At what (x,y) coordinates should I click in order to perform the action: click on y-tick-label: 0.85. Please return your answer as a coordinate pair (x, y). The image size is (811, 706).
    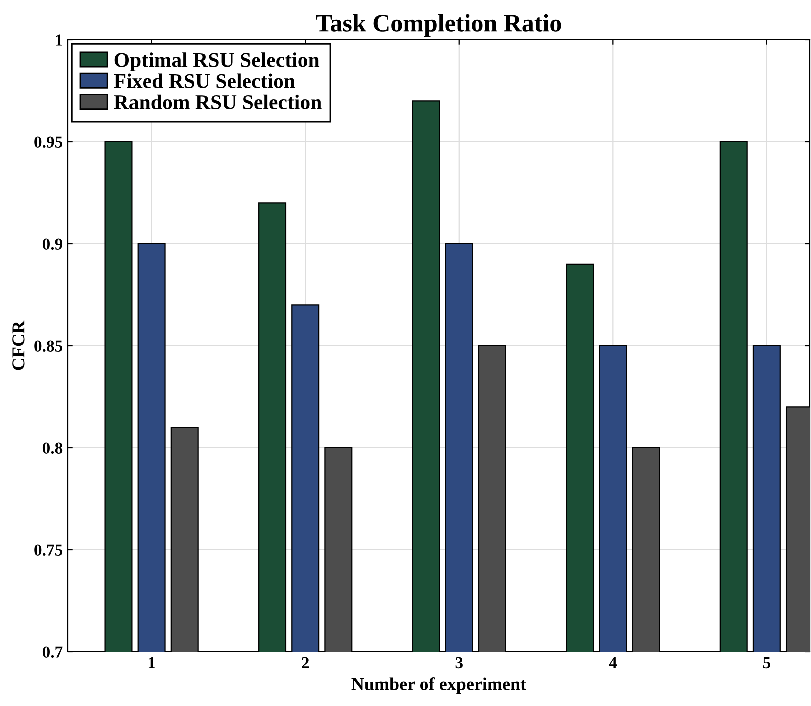
    Looking at the image, I should click on (48, 346).